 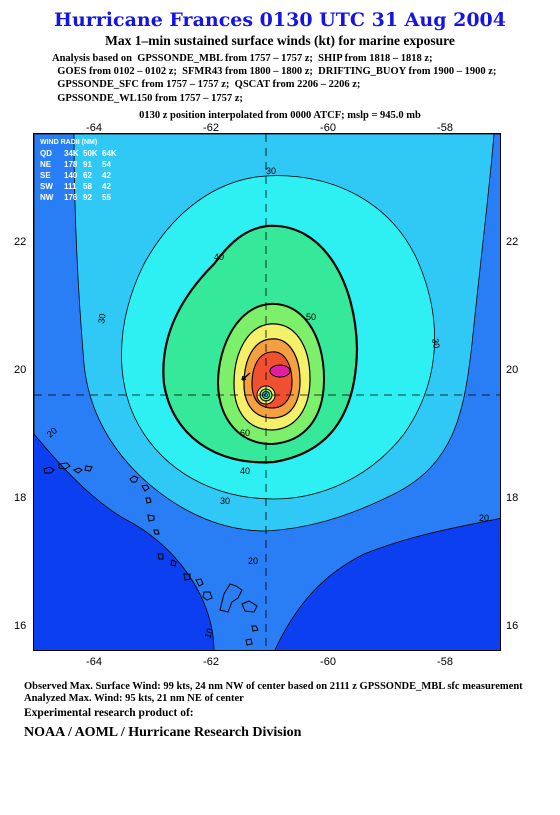 I want to click on wind-radii-row: SE 140 62 42, so click(x=80, y=175).